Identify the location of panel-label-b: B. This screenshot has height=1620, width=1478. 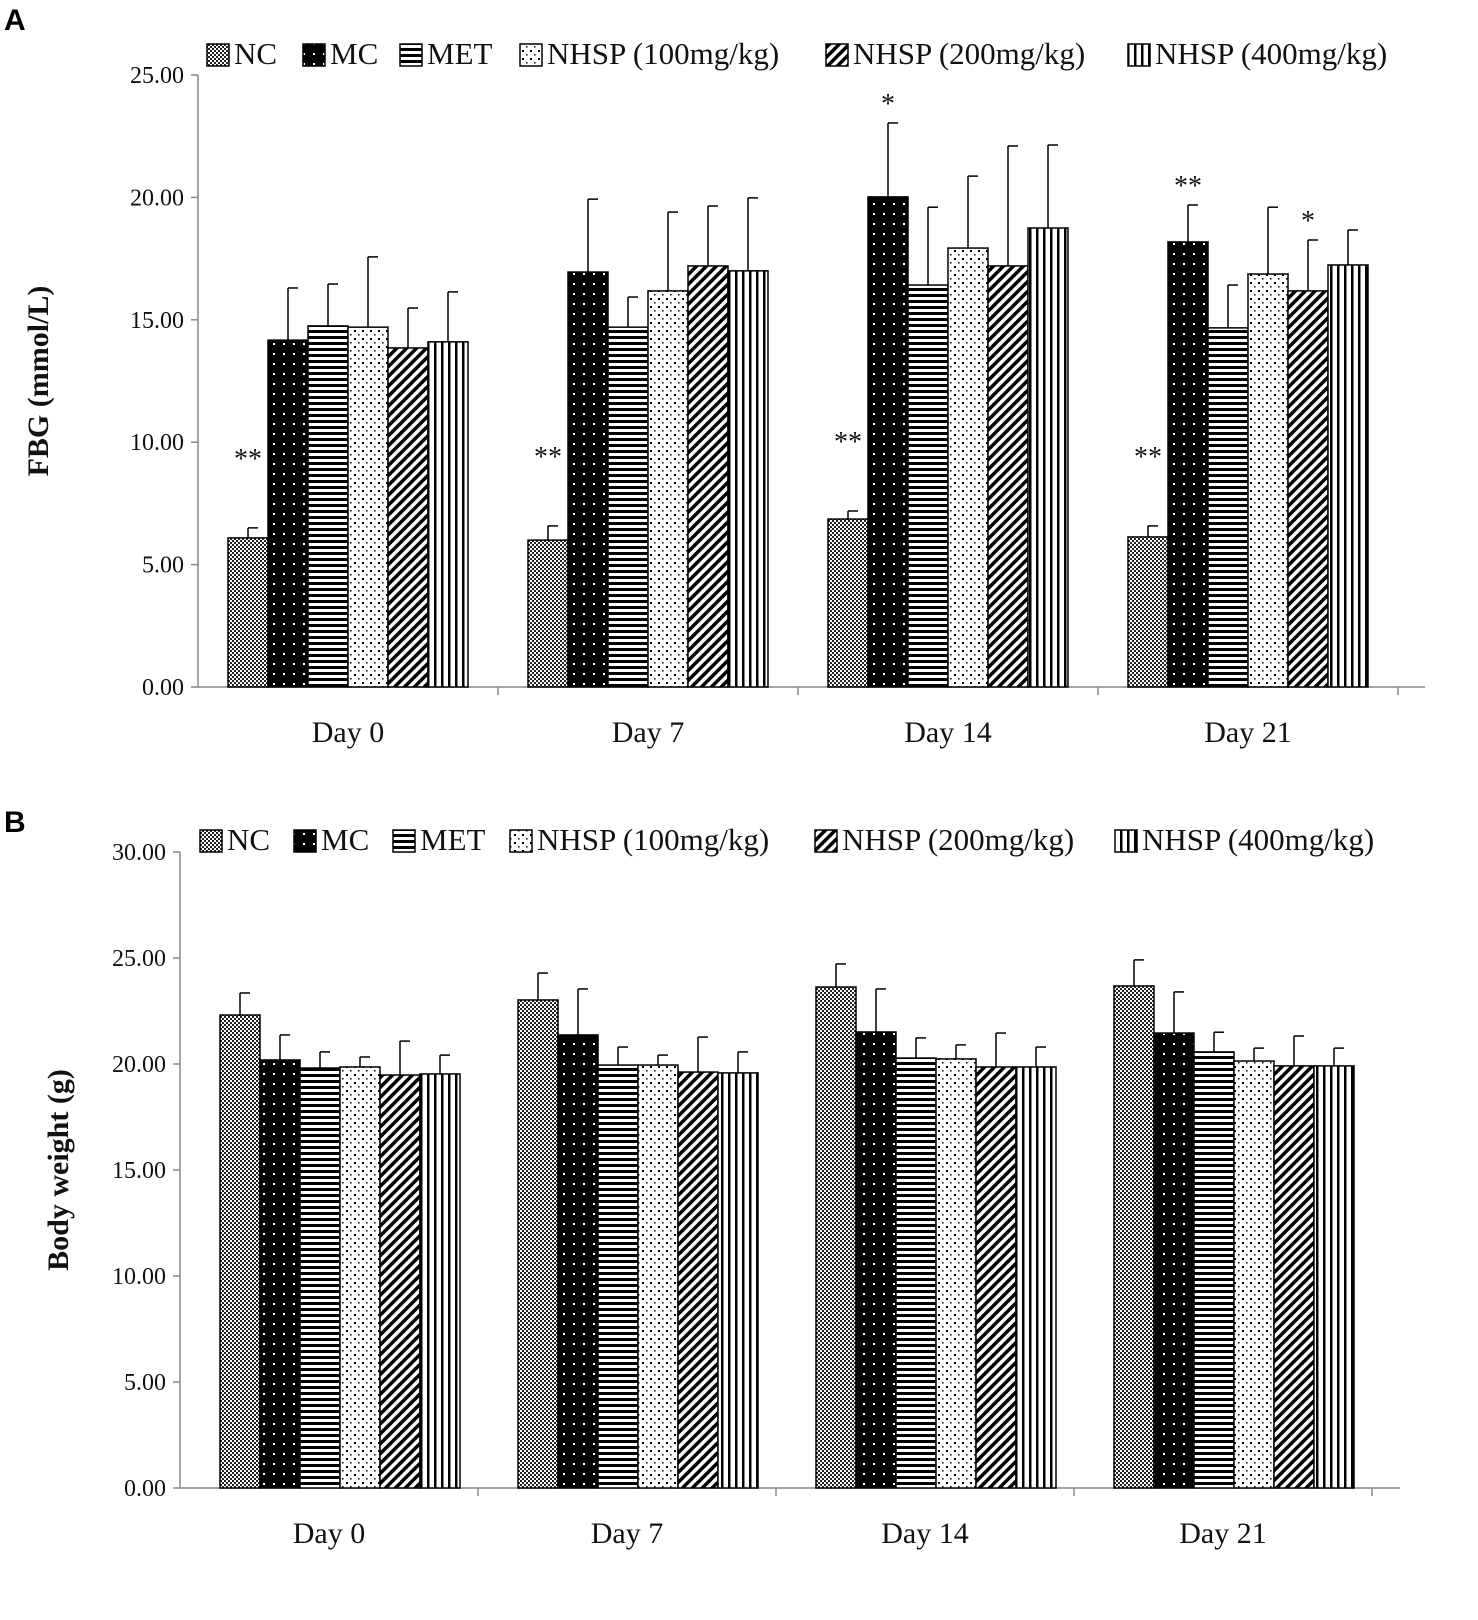
(15, 822).